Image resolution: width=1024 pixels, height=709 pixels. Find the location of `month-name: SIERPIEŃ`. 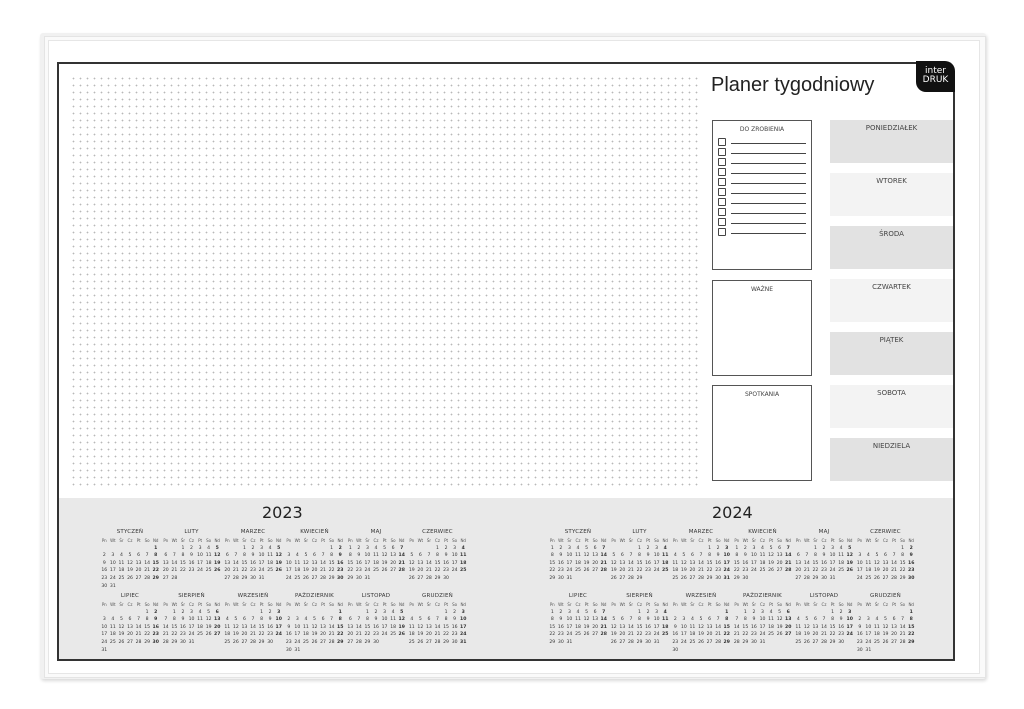

month-name: SIERPIEŃ is located at coordinates (639, 596).